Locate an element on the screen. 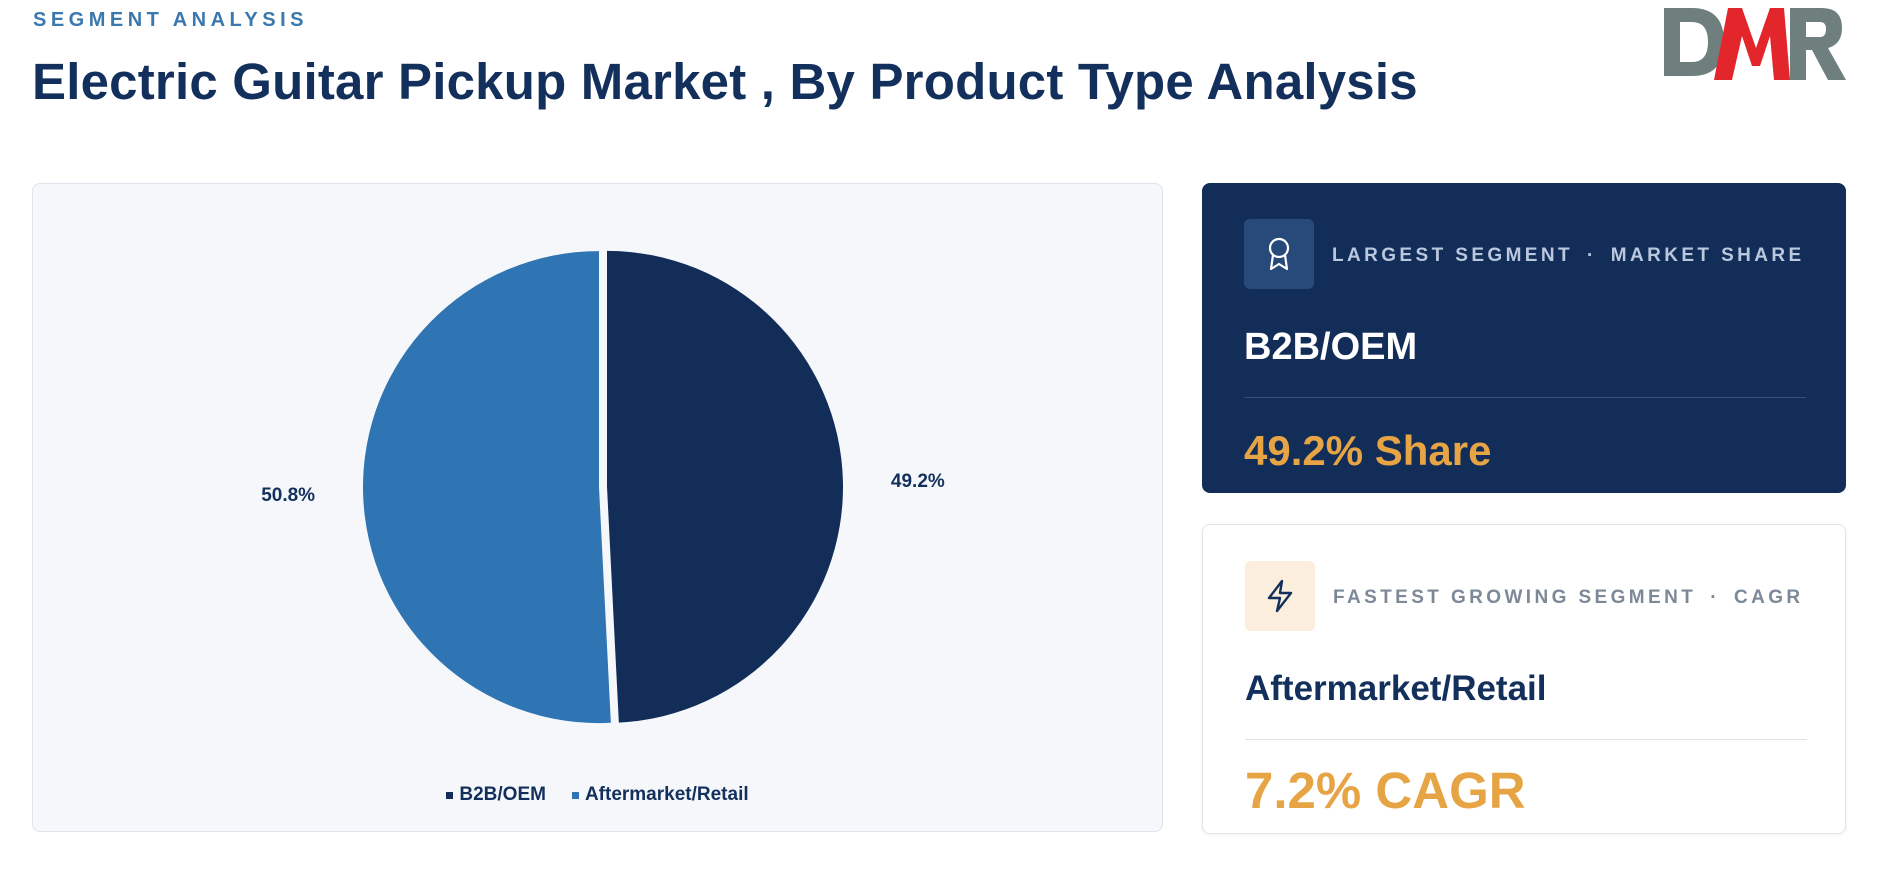 The width and height of the screenshot is (1884, 871). award-icon is located at coordinates (1279, 254).